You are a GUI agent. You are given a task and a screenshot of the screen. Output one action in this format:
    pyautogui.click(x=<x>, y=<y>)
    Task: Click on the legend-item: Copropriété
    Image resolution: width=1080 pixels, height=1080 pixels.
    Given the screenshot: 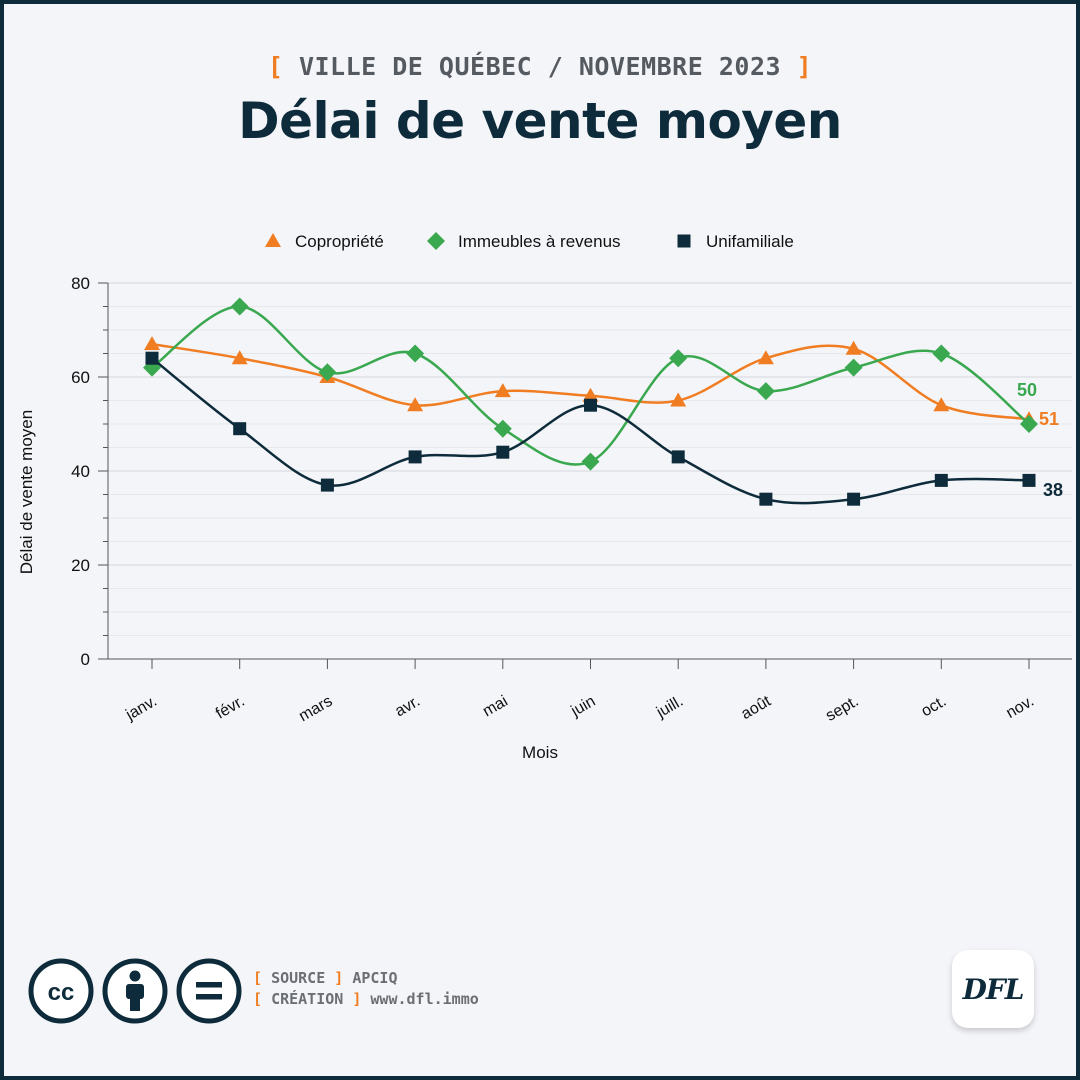 What is the action you would take?
    pyautogui.click(x=324, y=241)
    